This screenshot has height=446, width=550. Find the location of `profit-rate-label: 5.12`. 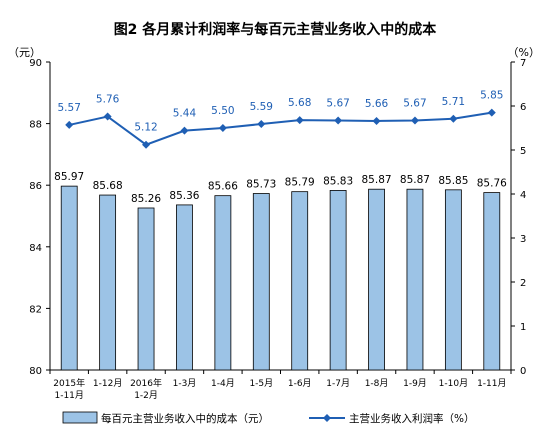

profit-rate-label: 5.12 is located at coordinates (145, 128).